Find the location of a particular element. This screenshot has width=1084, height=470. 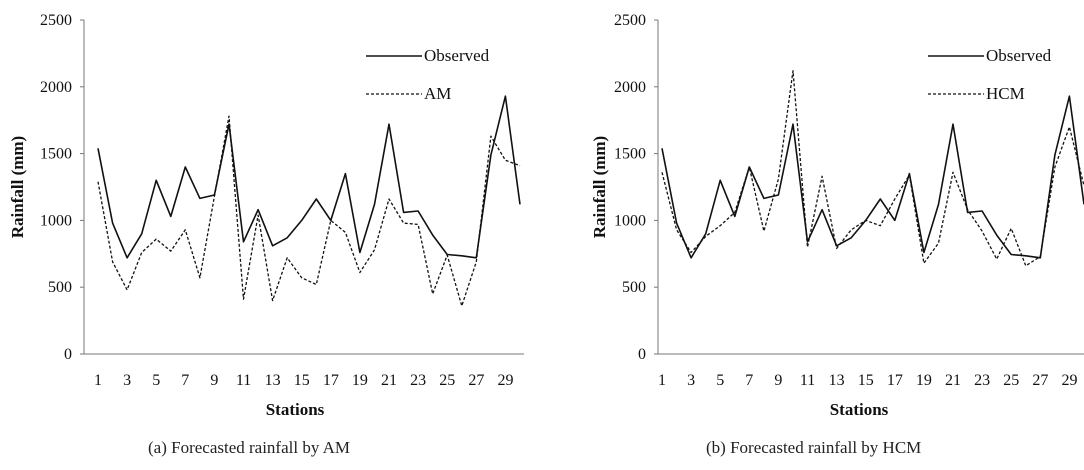

caption-am: (a) Forecasted rainfall by AM is located at coordinates (249, 447).